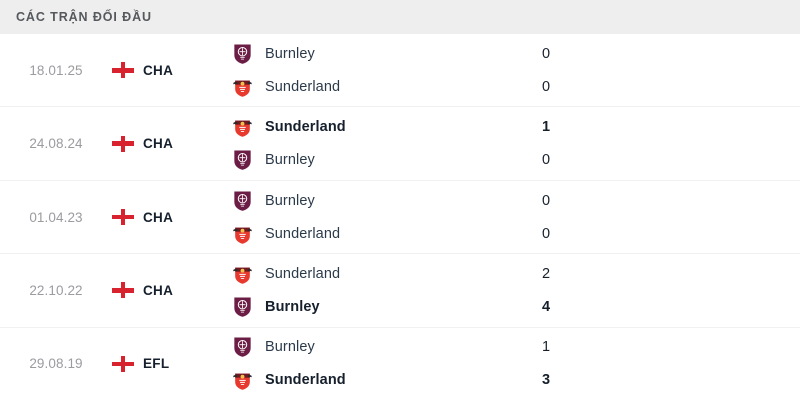  Describe the element at coordinates (56, 70) in the screenshot. I see `match-date: 18.01.25` at that location.